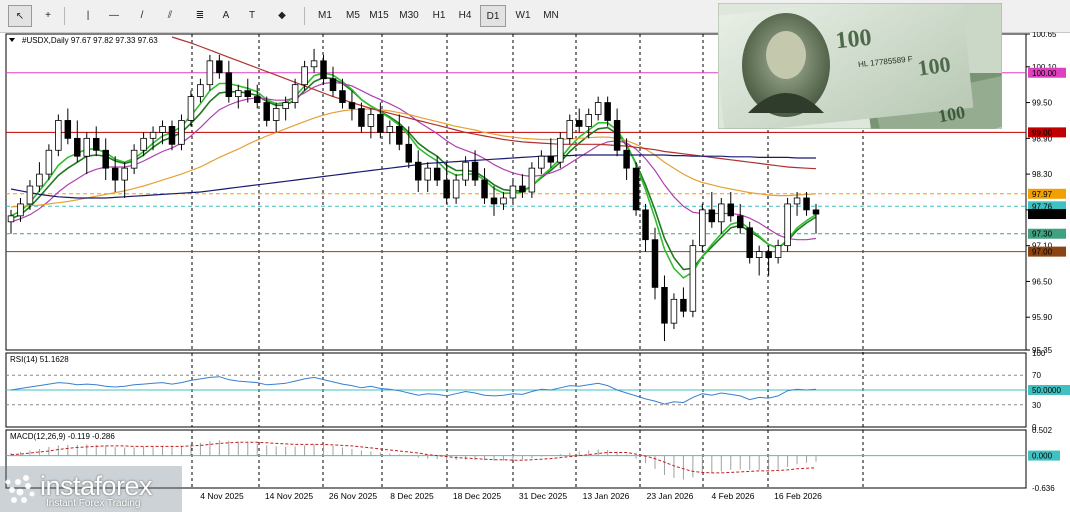  I want to click on macd-axis-label: 0.502, so click(1042, 430).